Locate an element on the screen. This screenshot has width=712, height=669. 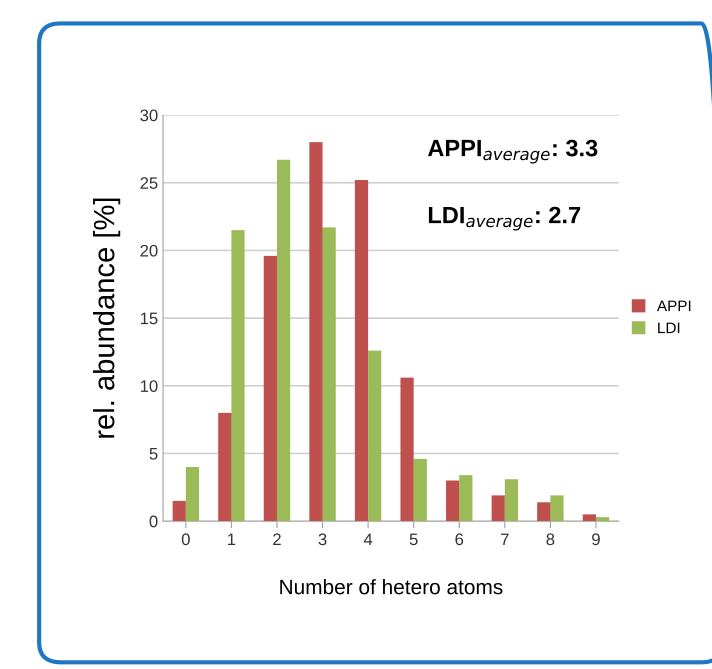
legend-label: LDI is located at coordinates (669, 328).